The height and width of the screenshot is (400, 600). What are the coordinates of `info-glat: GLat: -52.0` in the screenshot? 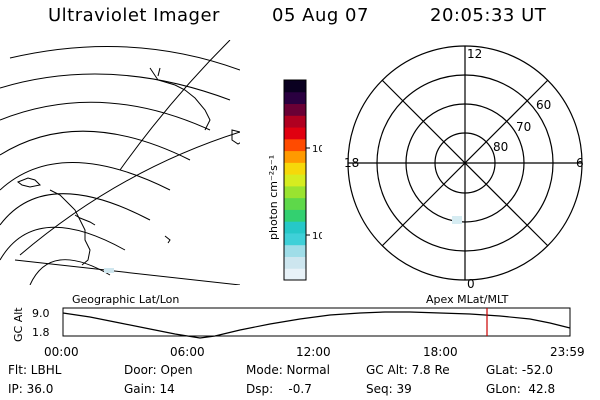 It's located at (519, 370).